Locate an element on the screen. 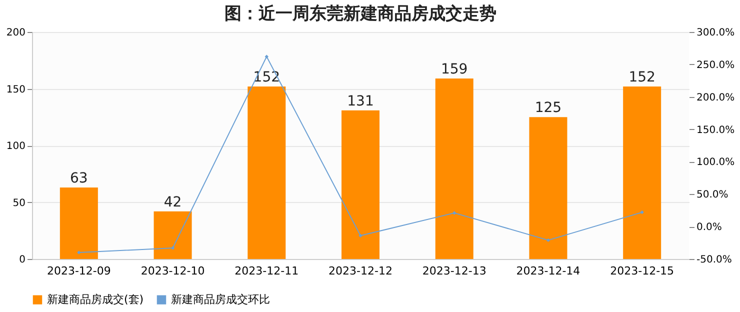 The height and width of the screenshot is (312, 740). data-label: 159 is located at coordinates (454, 70).